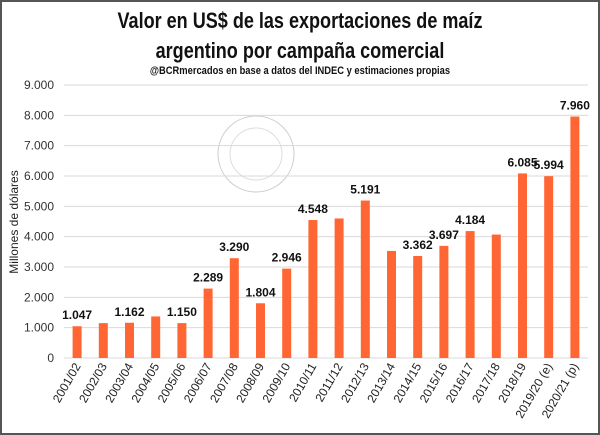 The width and height of the screenshot is (600, 435). I want to click on y-tick-label: 7.000, so click(39, 146).